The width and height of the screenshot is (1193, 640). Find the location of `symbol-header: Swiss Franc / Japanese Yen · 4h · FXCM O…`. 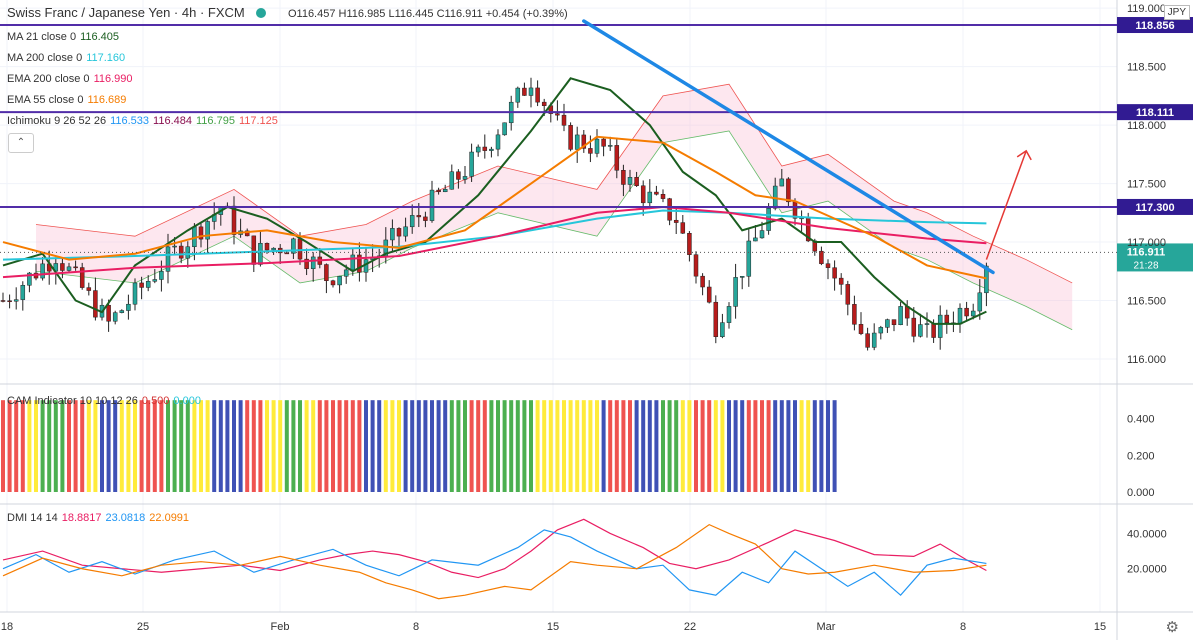

symbol-header: Swiss Franc / Japanese Yen · 4h · FXCM O… is located at coordinates (287, 12).